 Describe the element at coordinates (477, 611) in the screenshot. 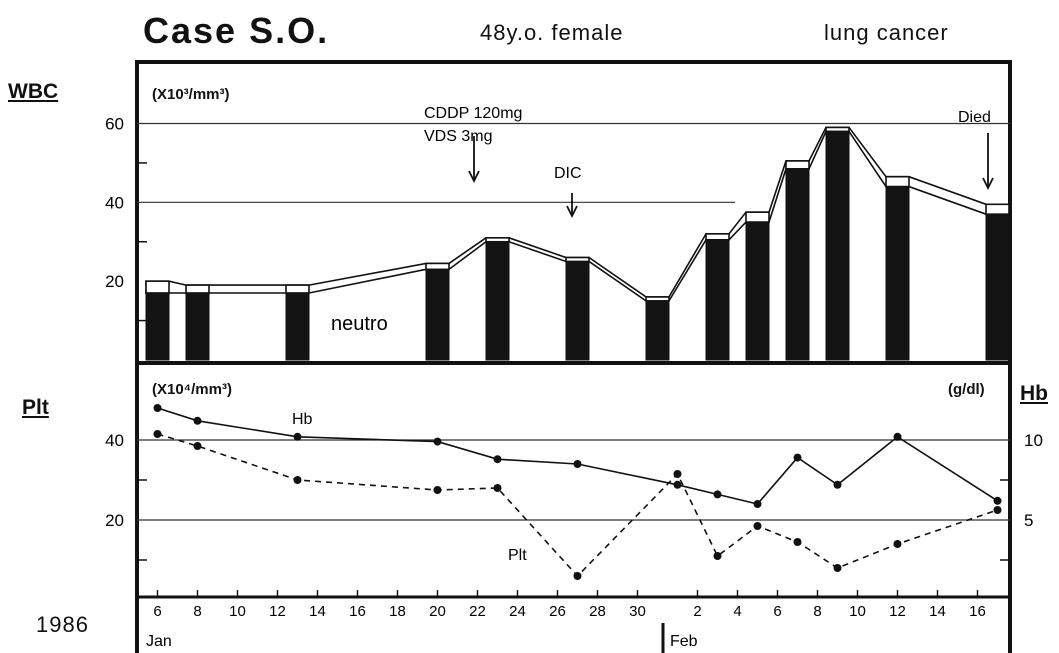

I see `x-tick-label: 22` at that location.